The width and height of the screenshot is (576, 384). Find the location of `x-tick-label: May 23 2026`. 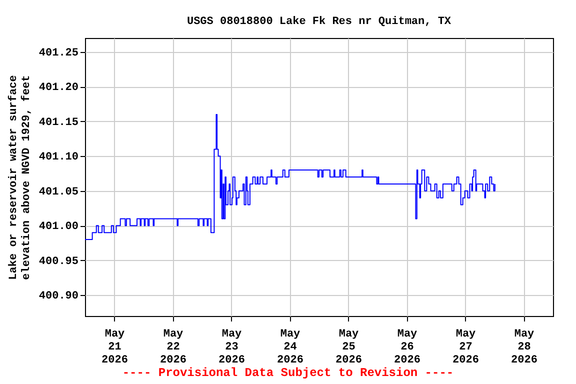

x-tick-label: May 23 2026 is located at coordinates (231, 347).